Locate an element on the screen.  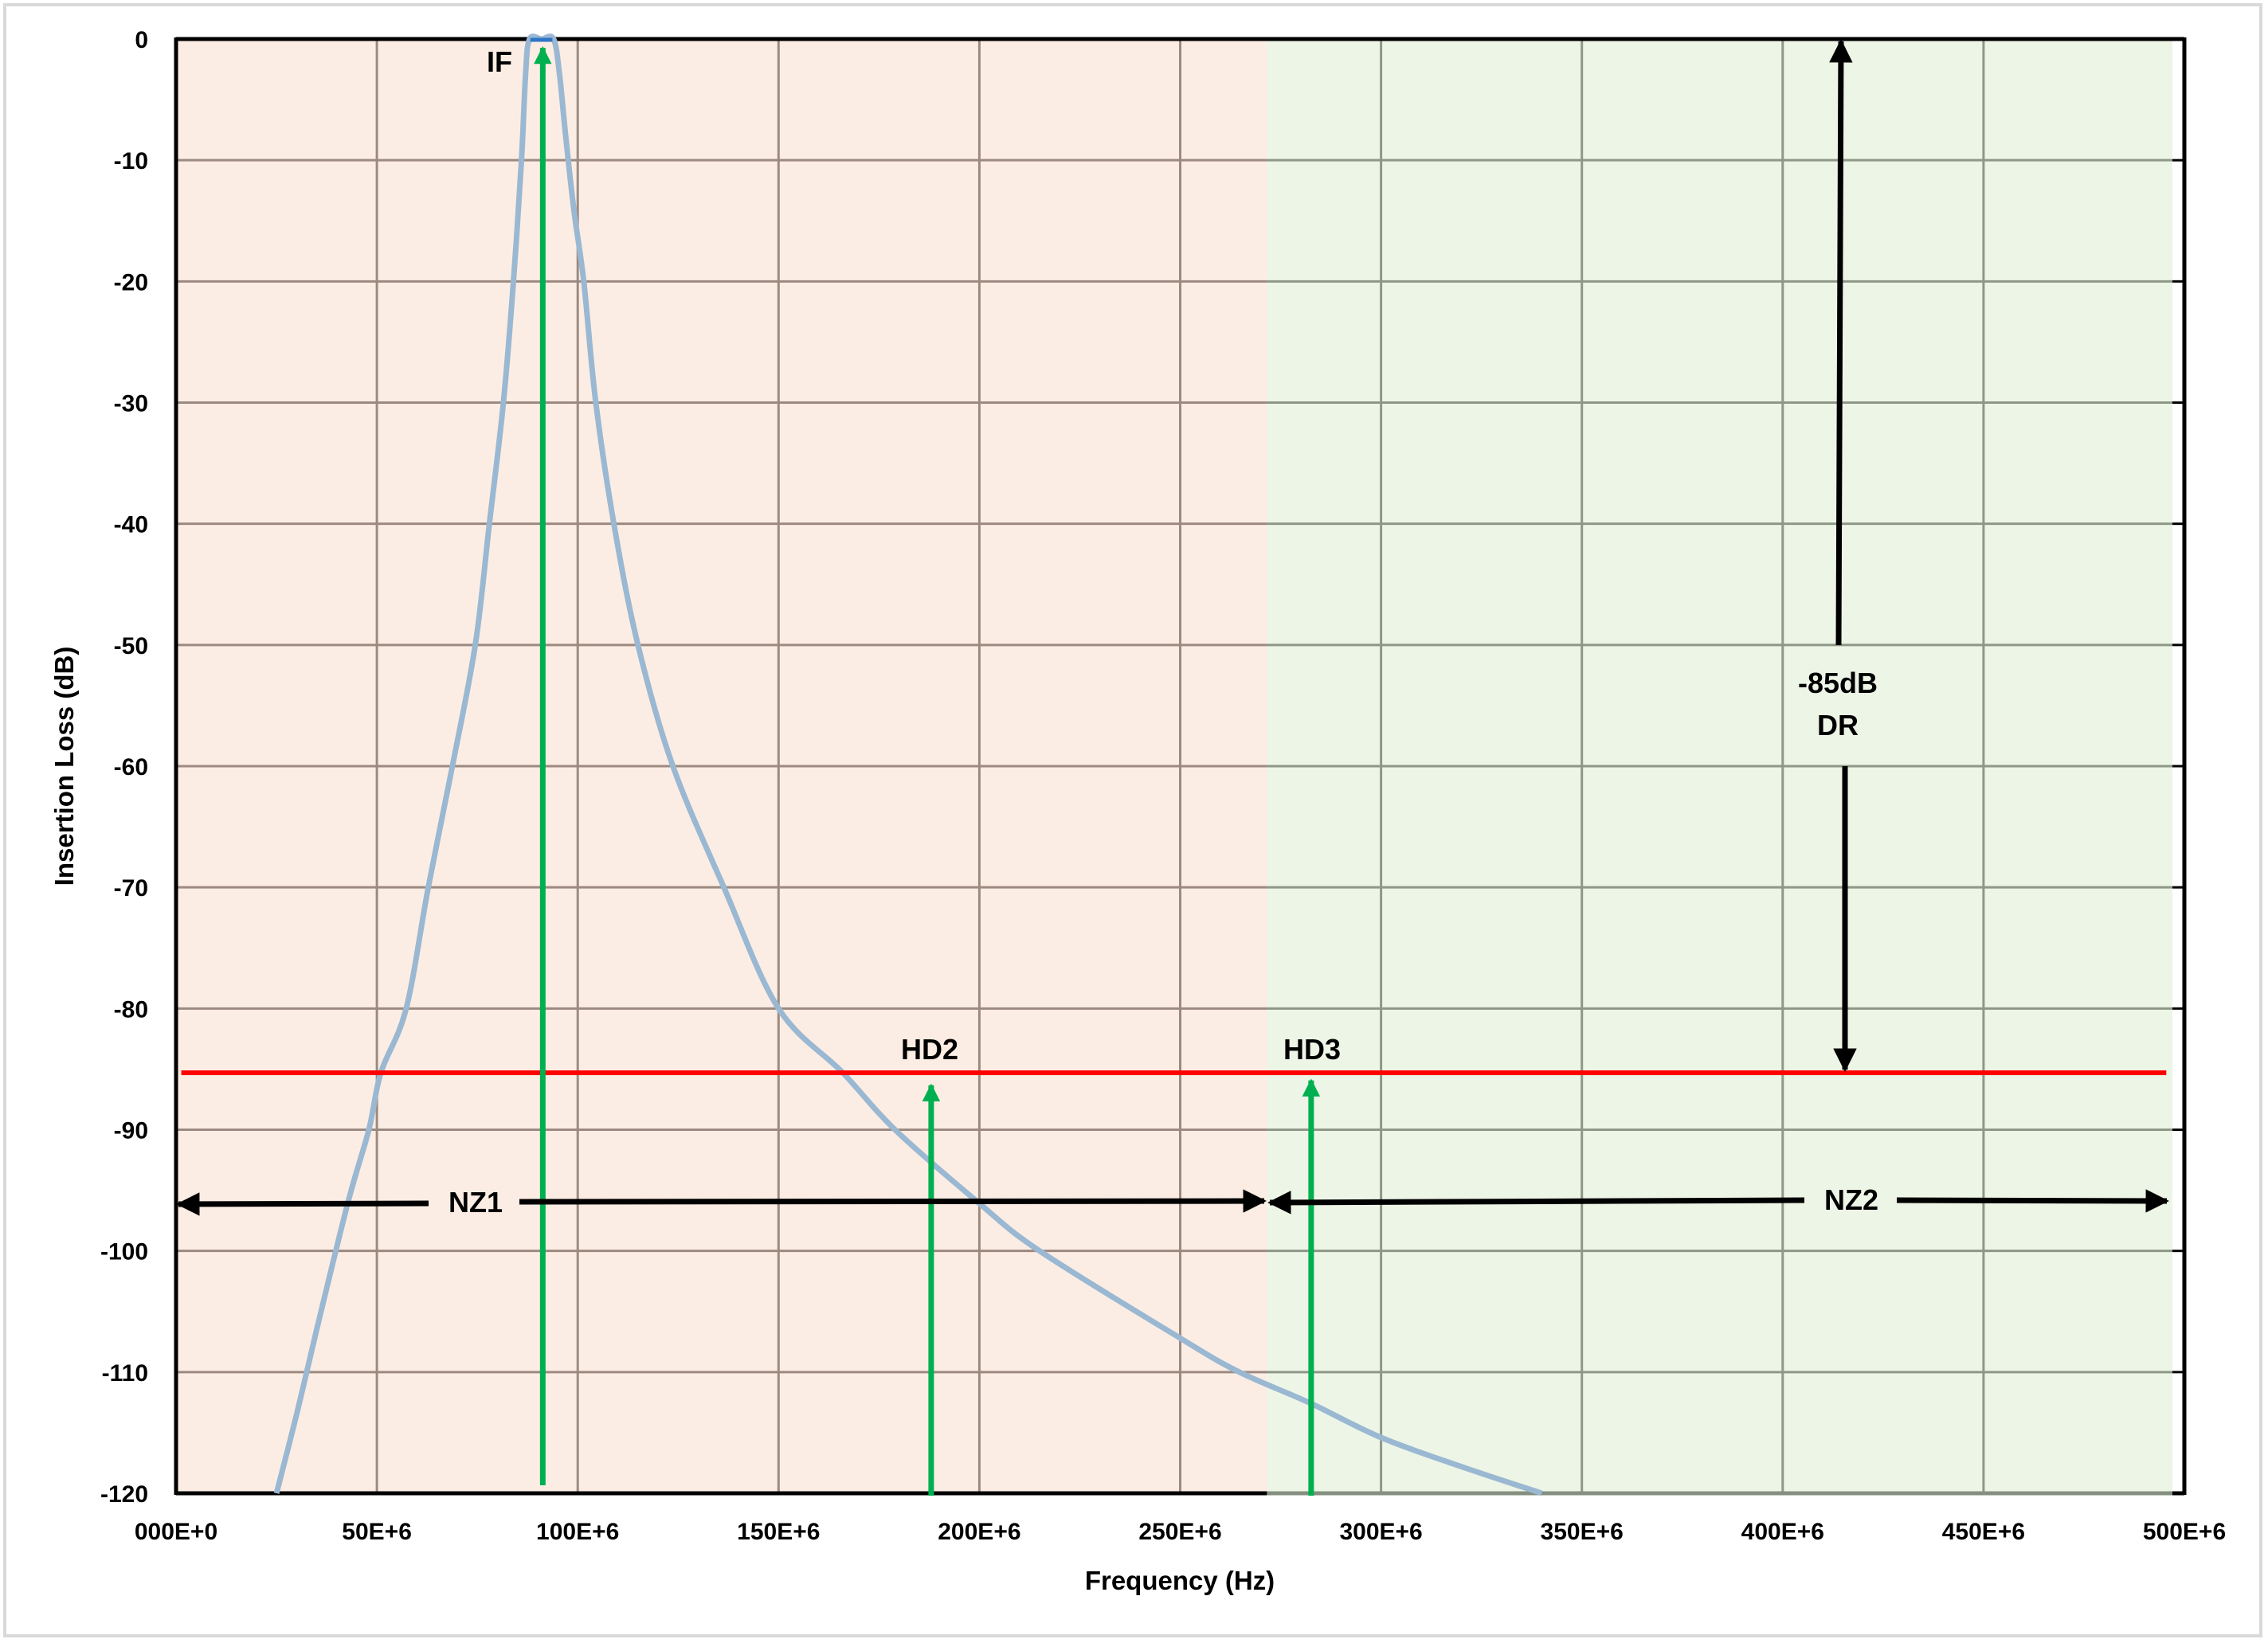
x-tick-label: 100E+6 is located at coordinates (577, 1532).